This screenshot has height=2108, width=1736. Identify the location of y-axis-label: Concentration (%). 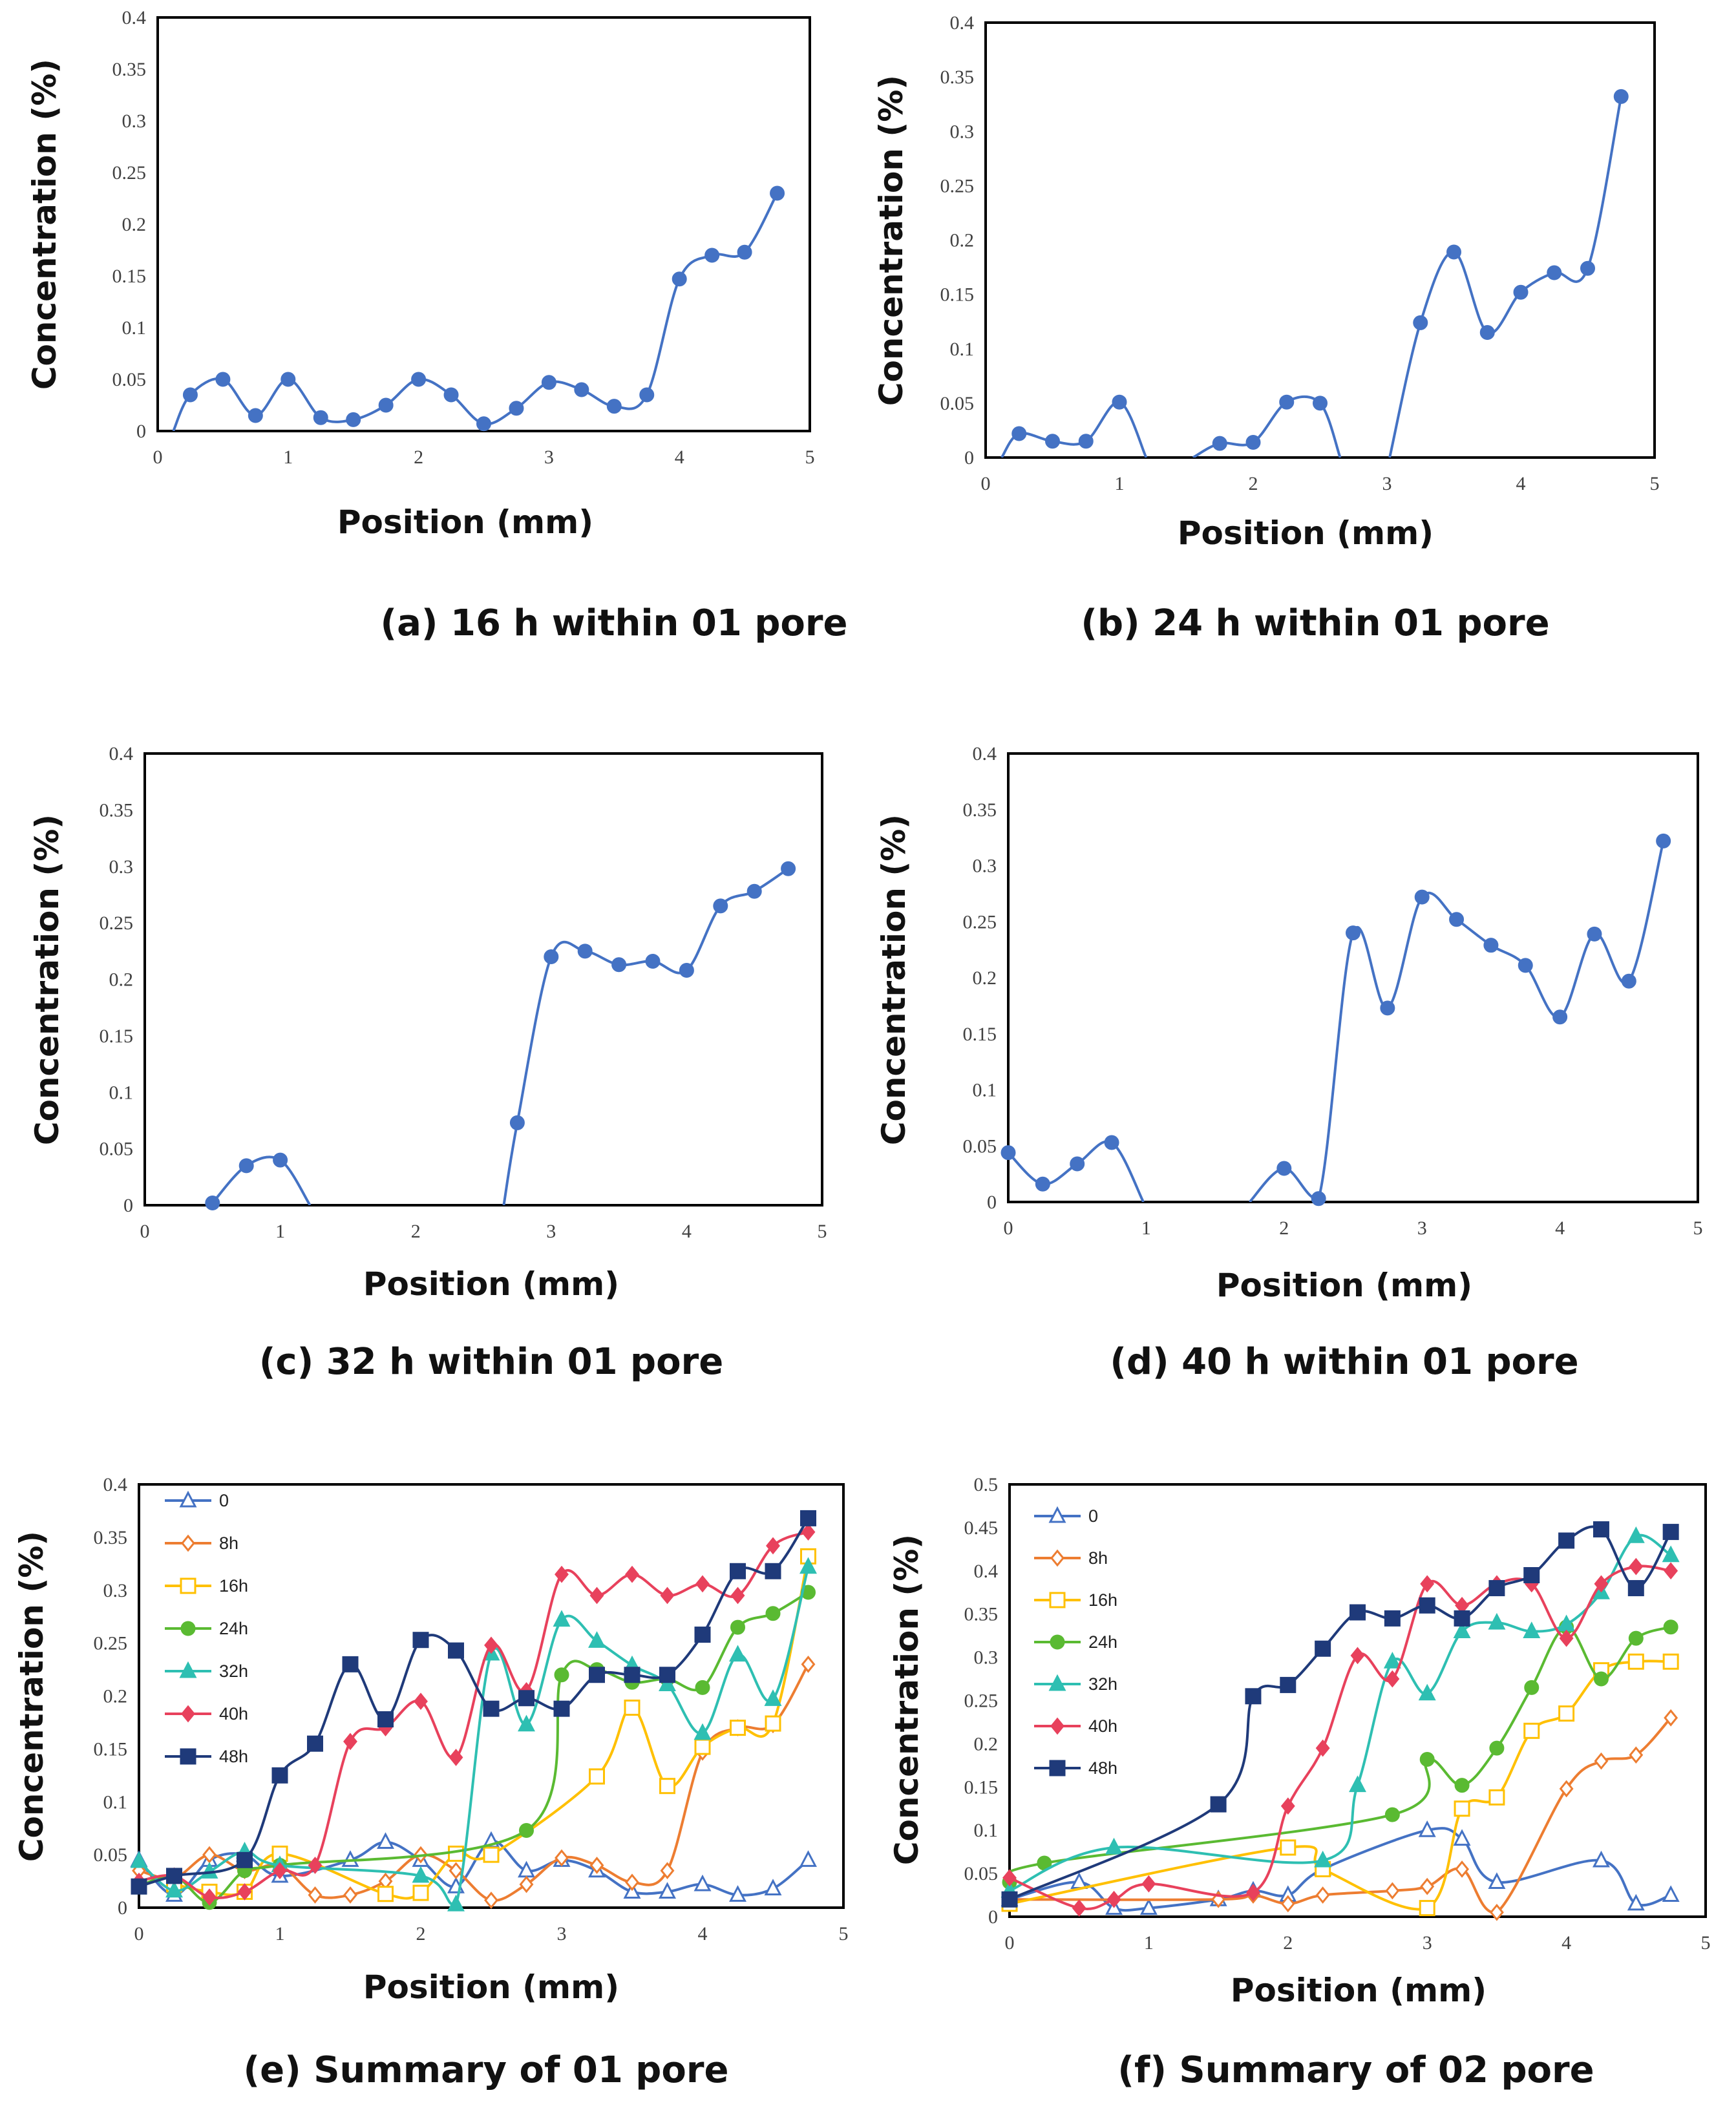
(31, 1697).